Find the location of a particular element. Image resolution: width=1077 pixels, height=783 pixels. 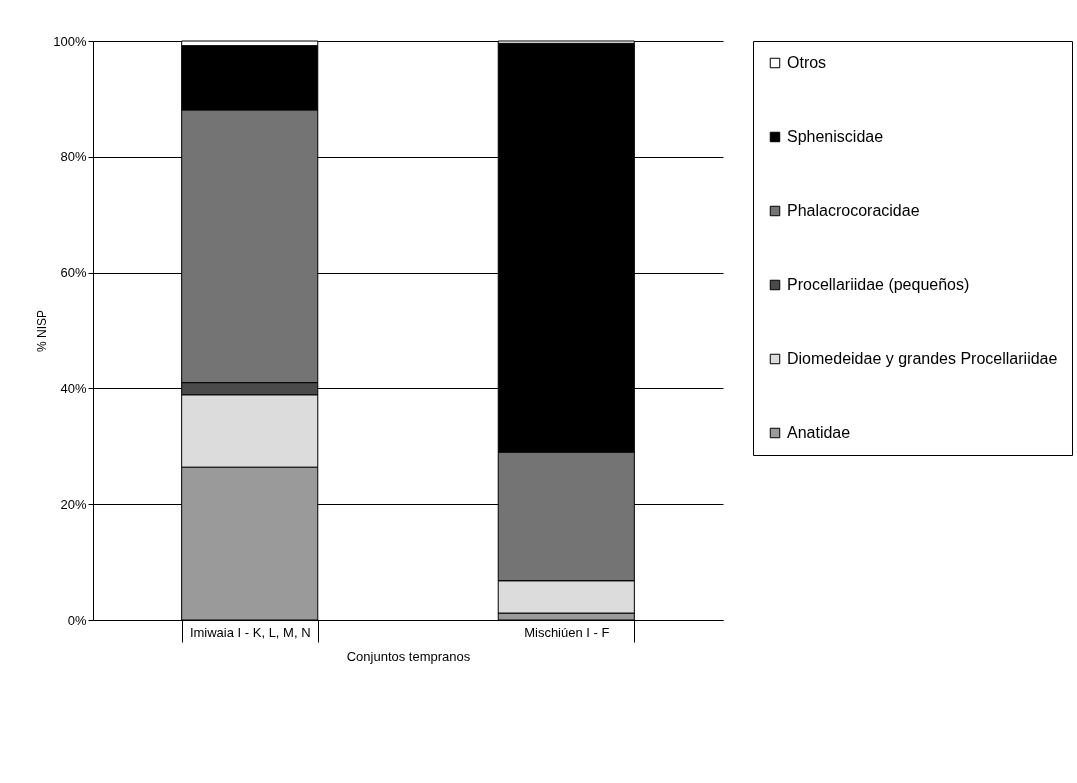

legend-label: Spheniscidae is located at coordinates (835, 136).